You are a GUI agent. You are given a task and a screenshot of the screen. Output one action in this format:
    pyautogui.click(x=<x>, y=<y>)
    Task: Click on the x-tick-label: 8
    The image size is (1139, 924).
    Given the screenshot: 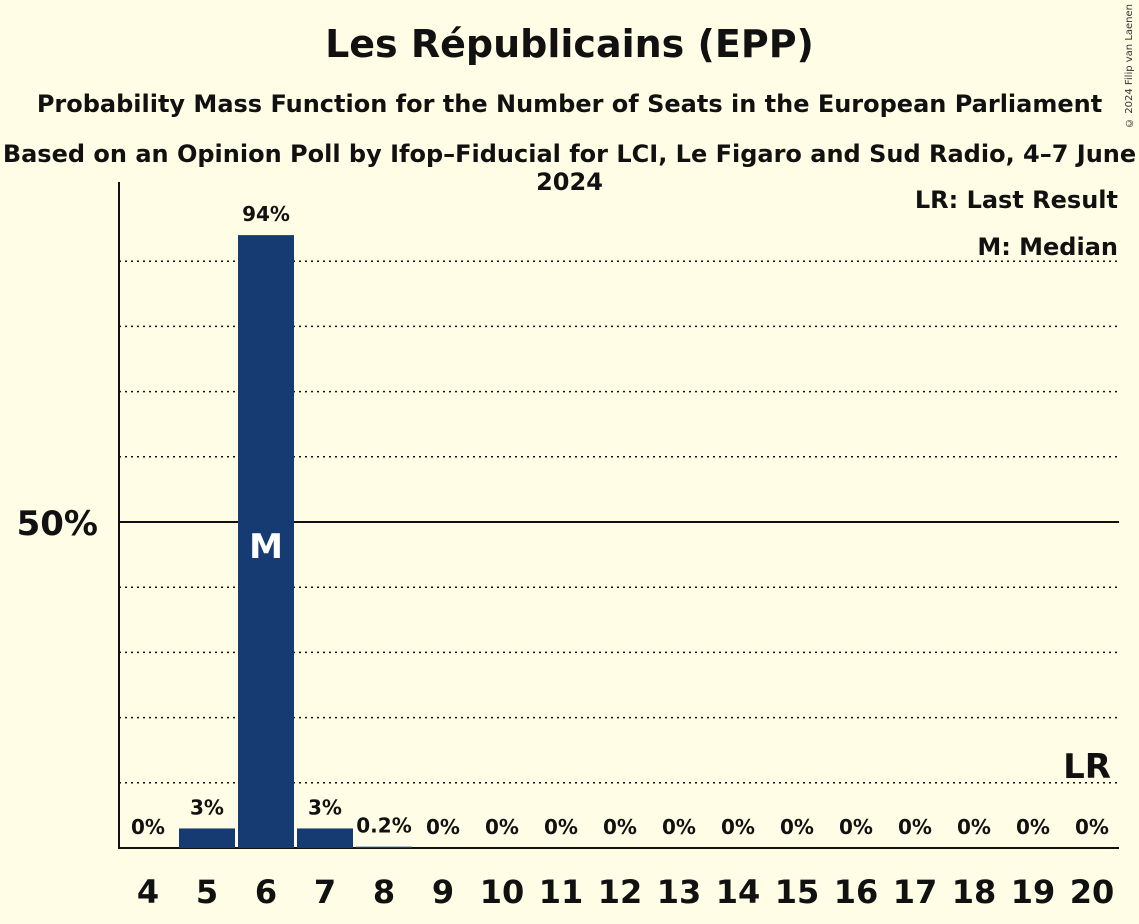 What is the action you would take?
    pyautogui.click(x=384, y=892)
    